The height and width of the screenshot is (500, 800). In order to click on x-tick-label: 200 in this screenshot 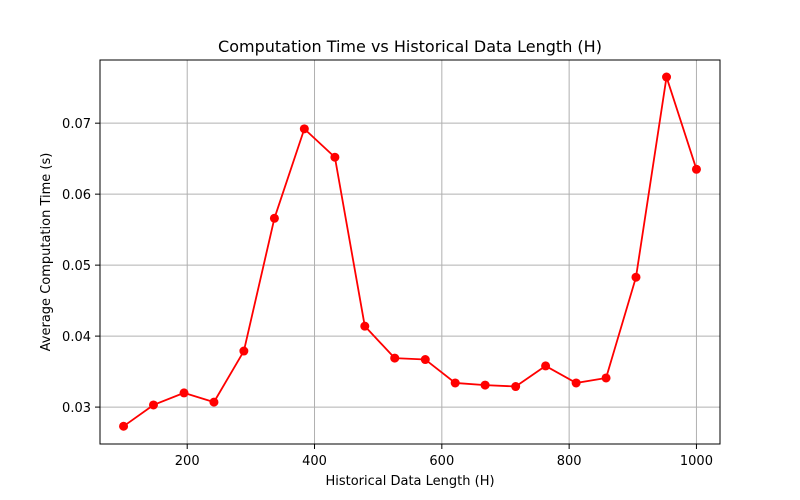, I will do `click(187, 461)`.